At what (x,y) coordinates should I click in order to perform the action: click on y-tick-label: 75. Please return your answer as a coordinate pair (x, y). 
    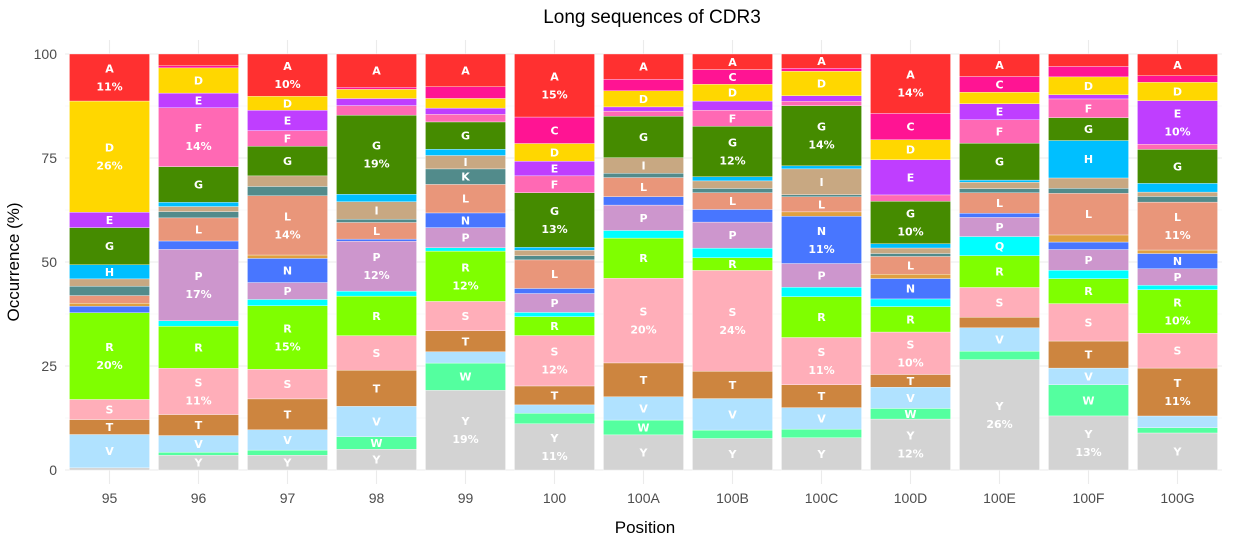
    Looking at the image, I should click on (49, 158).